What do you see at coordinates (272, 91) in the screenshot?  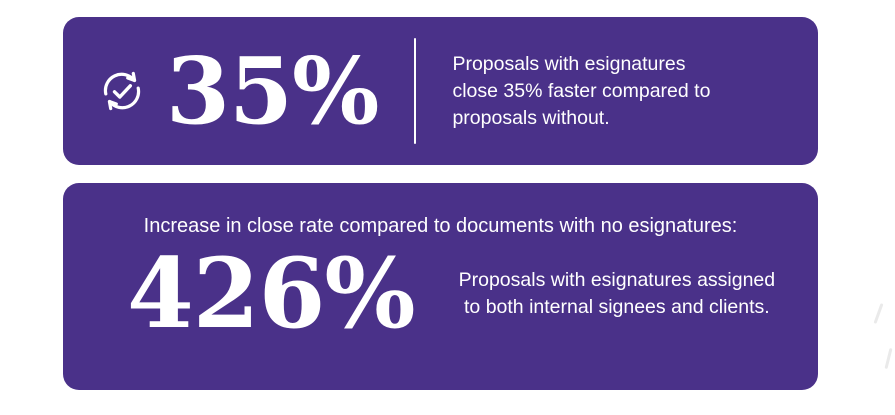 I see `stat-value-35: 35%` at bounding box center [272, 91].